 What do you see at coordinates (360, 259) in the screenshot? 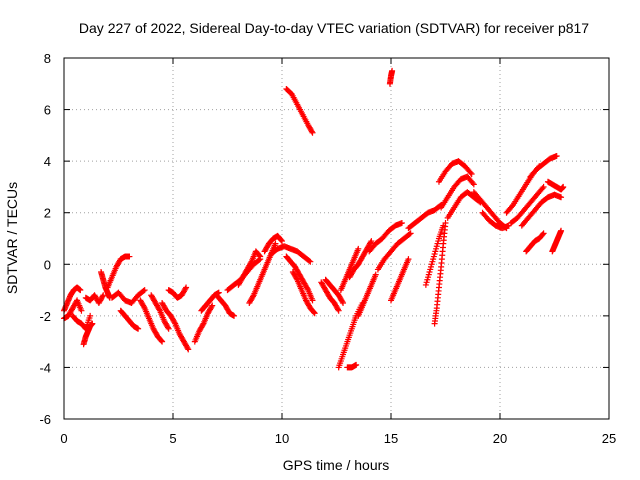
I see `series-arc-ac` at bounding box center [360, 259].